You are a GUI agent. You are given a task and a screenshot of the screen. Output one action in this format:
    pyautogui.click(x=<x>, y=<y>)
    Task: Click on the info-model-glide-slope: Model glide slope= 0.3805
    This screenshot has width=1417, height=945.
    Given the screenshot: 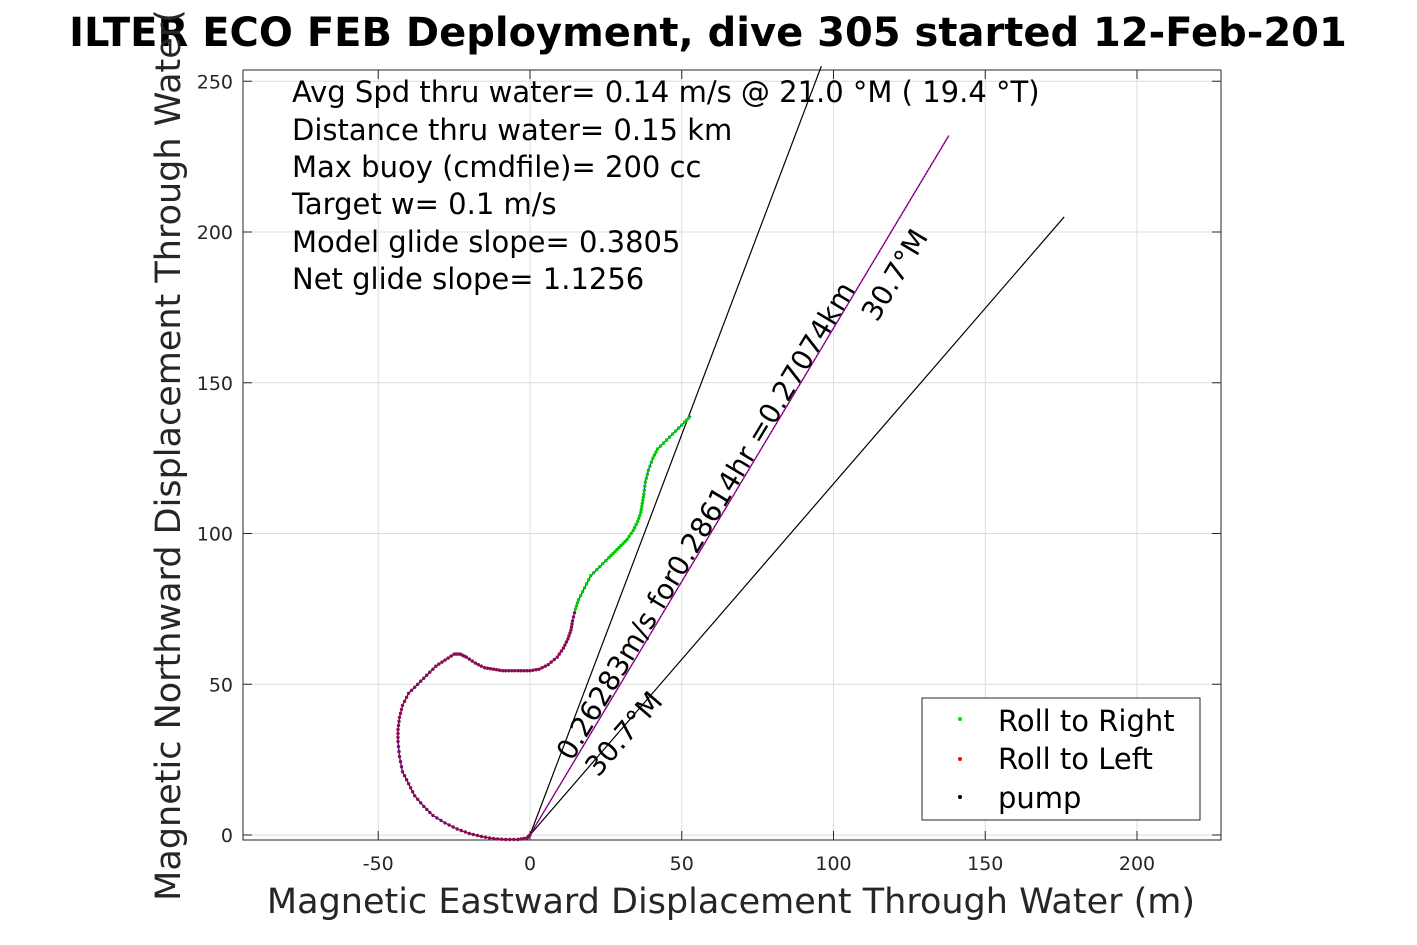 What is the action you would take?
    pyautogui.click(x=486, y=242)
    